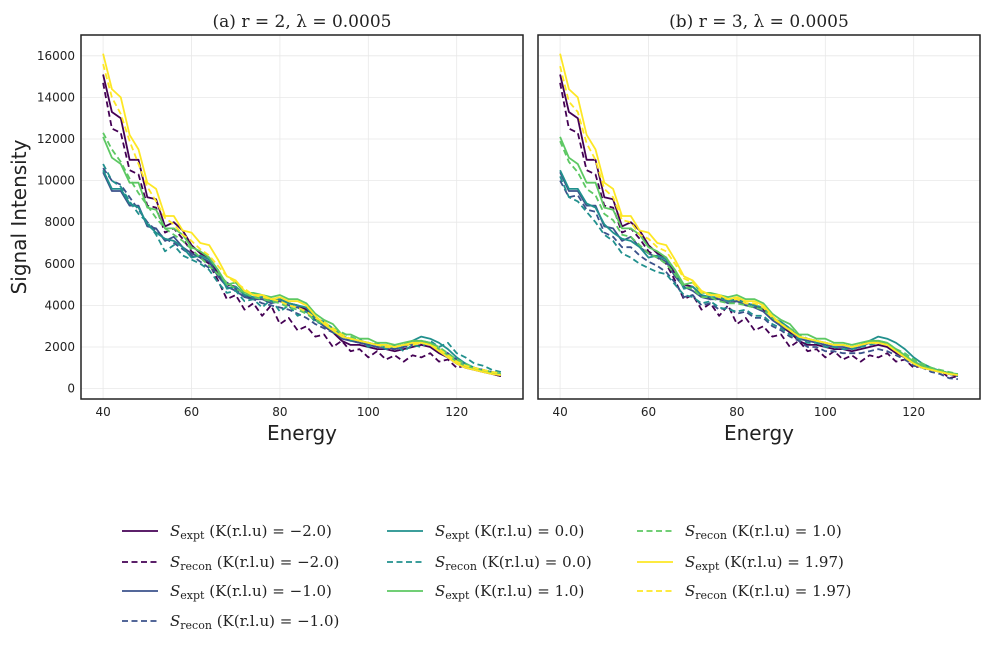 Image resolution: width=989 pixels, height=646 pixels. I want to click on y-tick-label: 14000, so click(56, 97).